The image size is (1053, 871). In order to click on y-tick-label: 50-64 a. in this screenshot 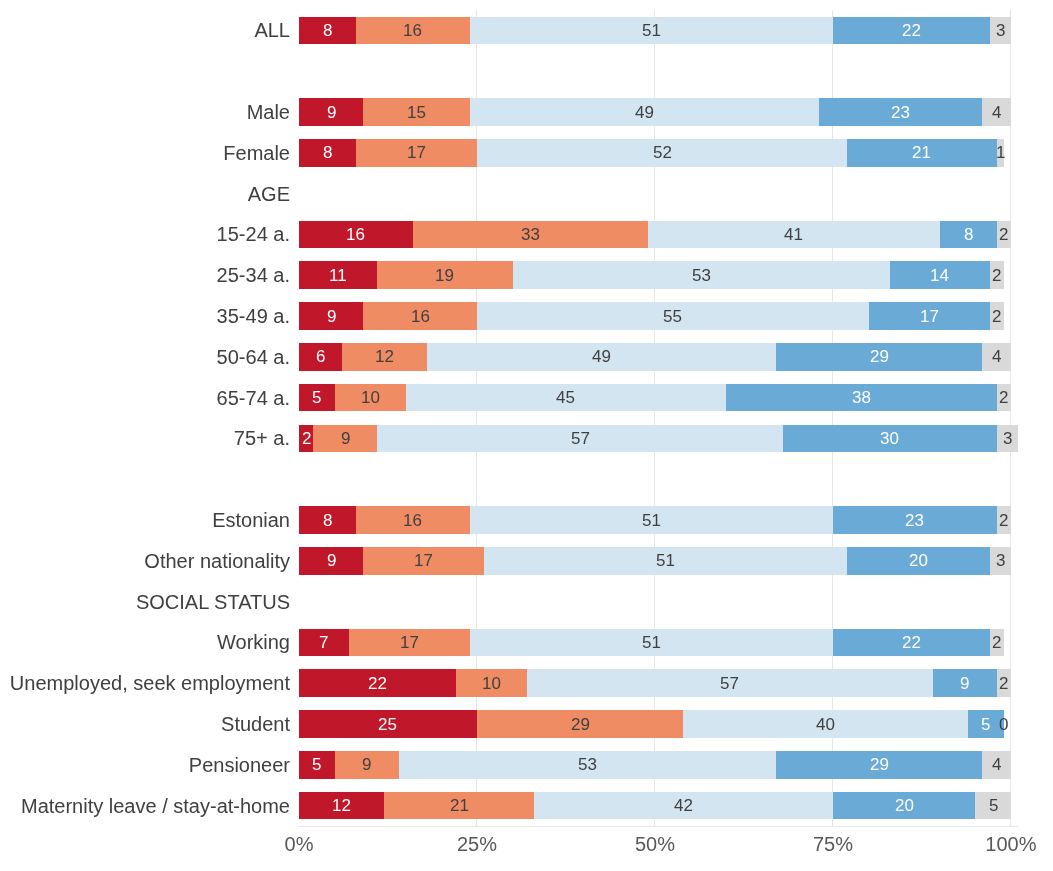, I will do `click(253, 356)`.